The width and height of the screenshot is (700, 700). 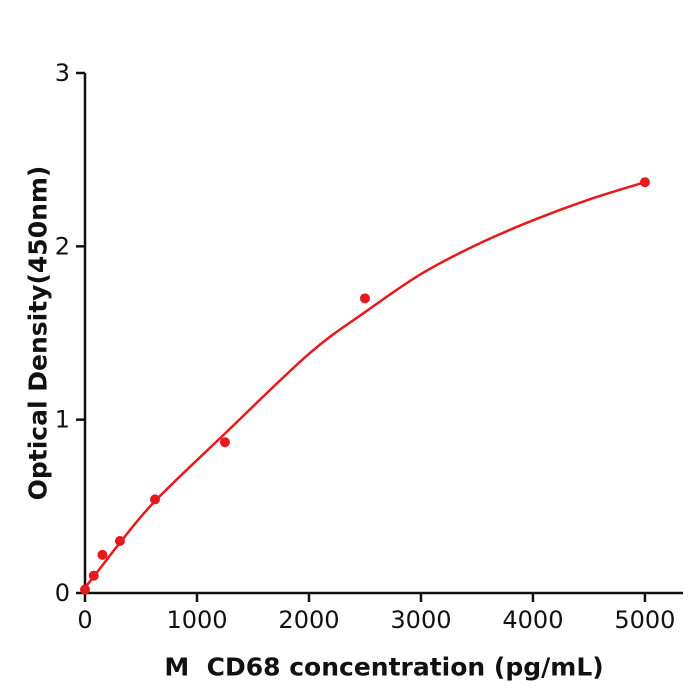 What do you see at coordinates (62, 73) in the screenshot?
I see `y-tick-label: 3` at bounding box center [62, 73].